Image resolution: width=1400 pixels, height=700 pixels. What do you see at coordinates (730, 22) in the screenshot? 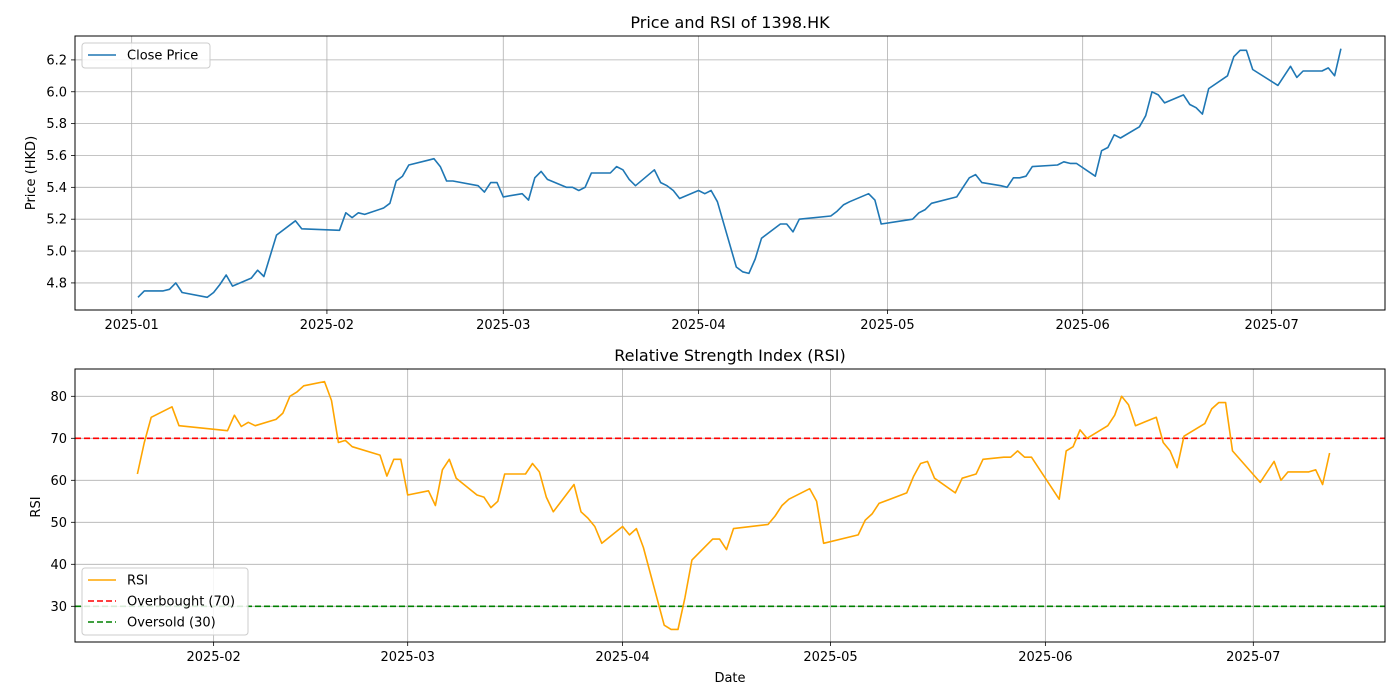
I see `price-chart-title: Price and RSI of 1398.HK` at bounding box center [730, 22].